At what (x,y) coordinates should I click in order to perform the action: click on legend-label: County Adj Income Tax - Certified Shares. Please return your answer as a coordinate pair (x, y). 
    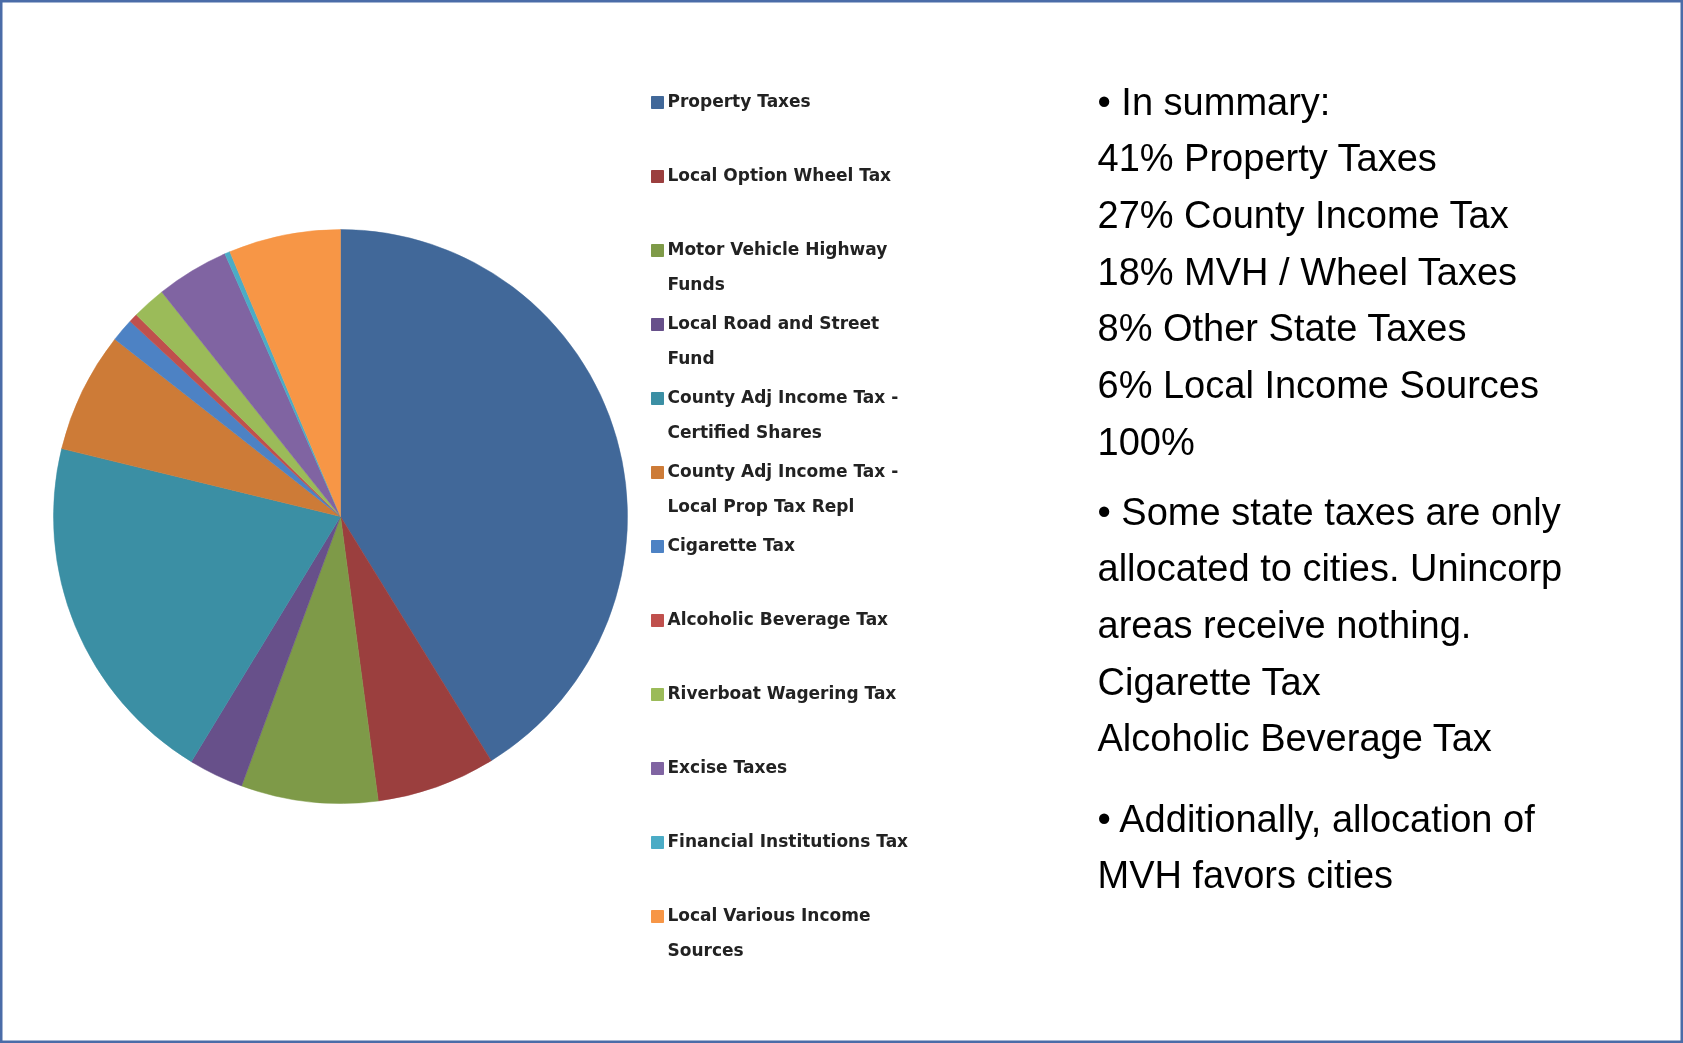
    Looking at the image, I should click on (783, 414).